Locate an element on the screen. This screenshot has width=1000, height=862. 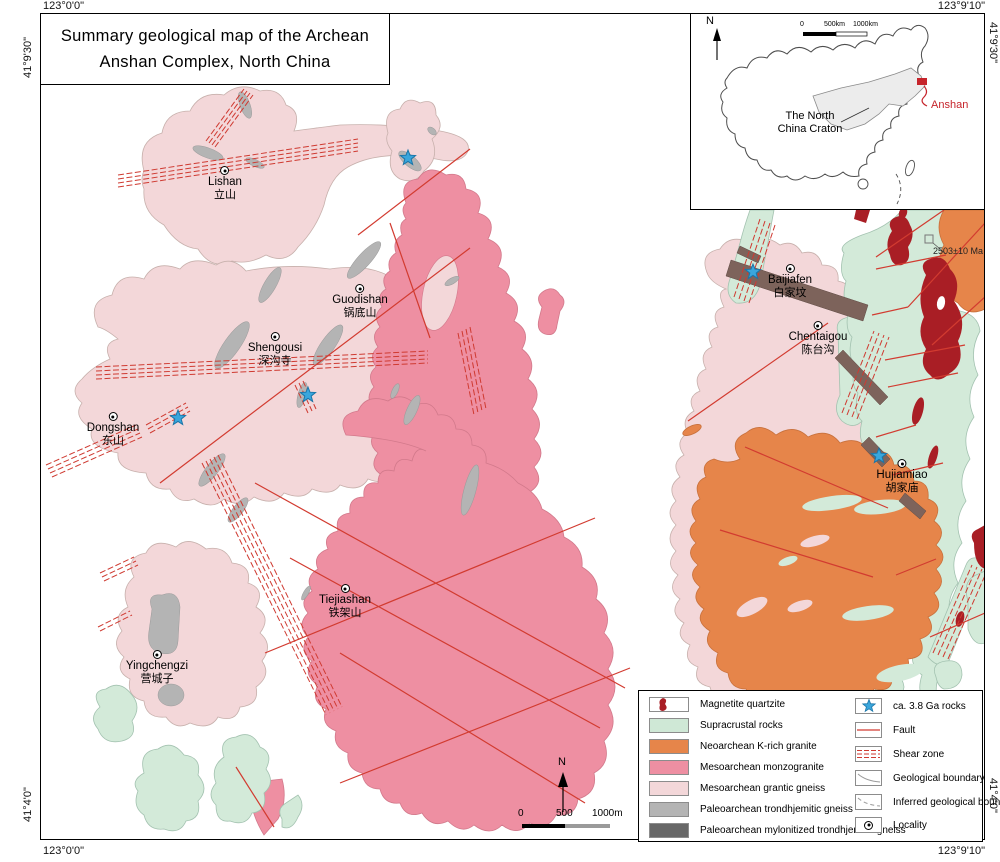
supracrustal-swatch is located at coordinates (669, 725).